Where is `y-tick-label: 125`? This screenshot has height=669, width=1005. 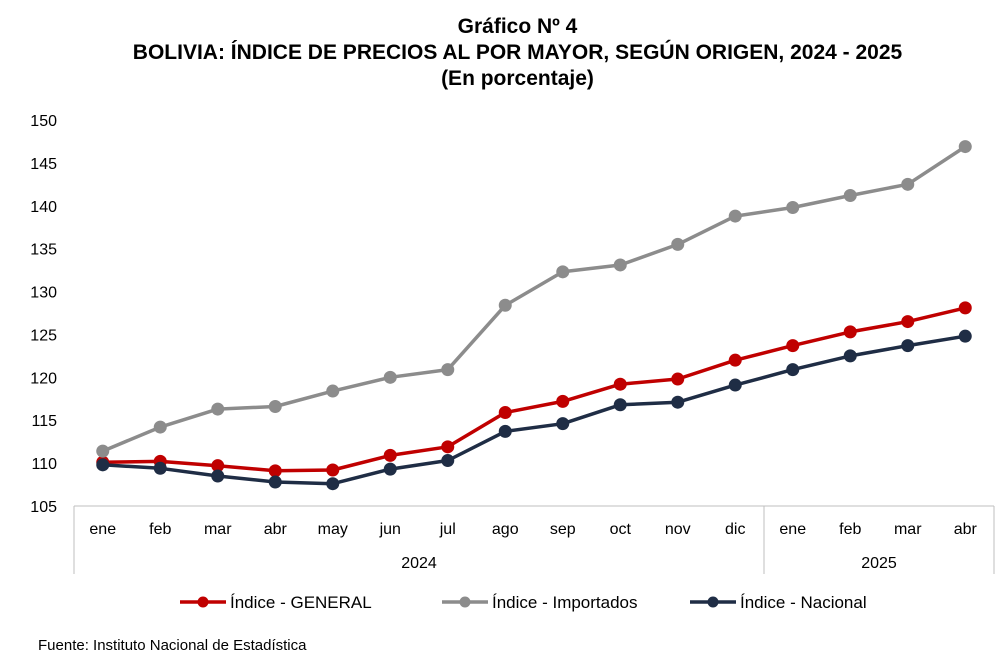
y-tick-label: 125 is located at coordinates (43, 335).